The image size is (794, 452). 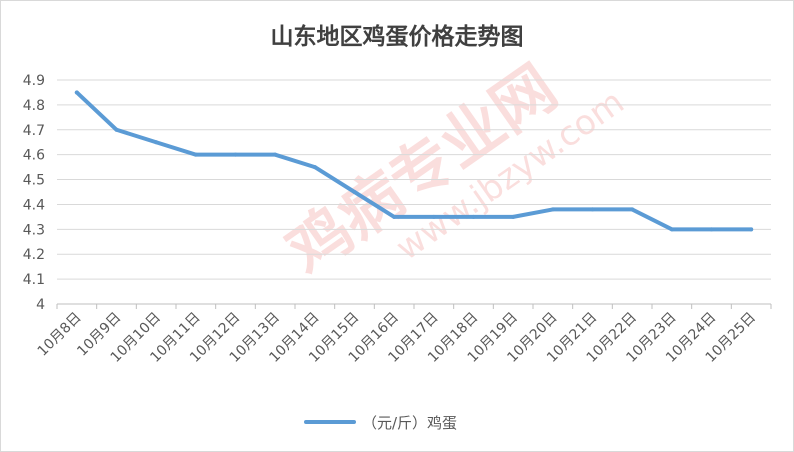 What do you see at coordinates (34, 205) in the screenshot?
I see `y-tick-label: 4.4` at bounding box center [34, 205].